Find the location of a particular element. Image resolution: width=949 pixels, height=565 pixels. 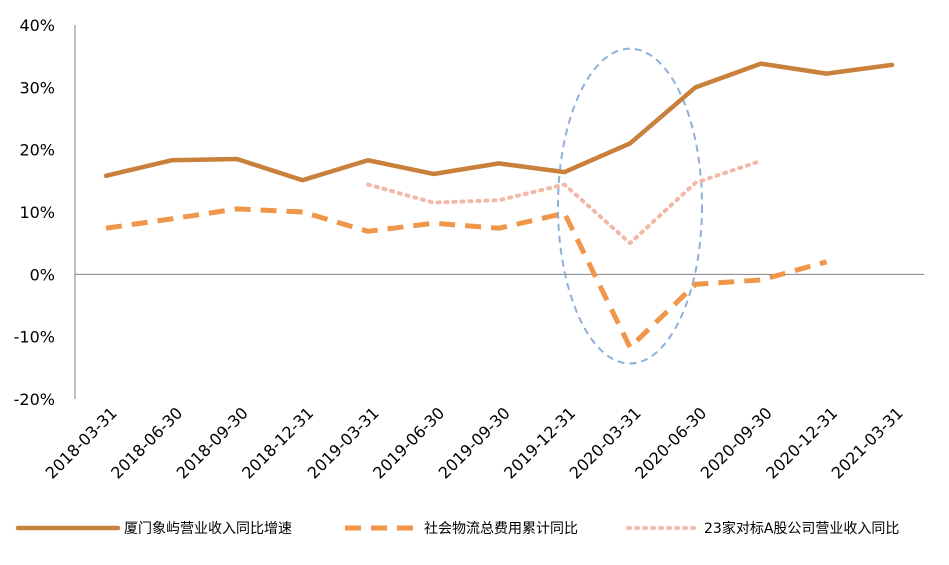

legend: 厦门象屿营业收入同比增速 社会物流总费用累计同比 23家对标A股公司营业收入同比 is located at coordinates (457, 528).